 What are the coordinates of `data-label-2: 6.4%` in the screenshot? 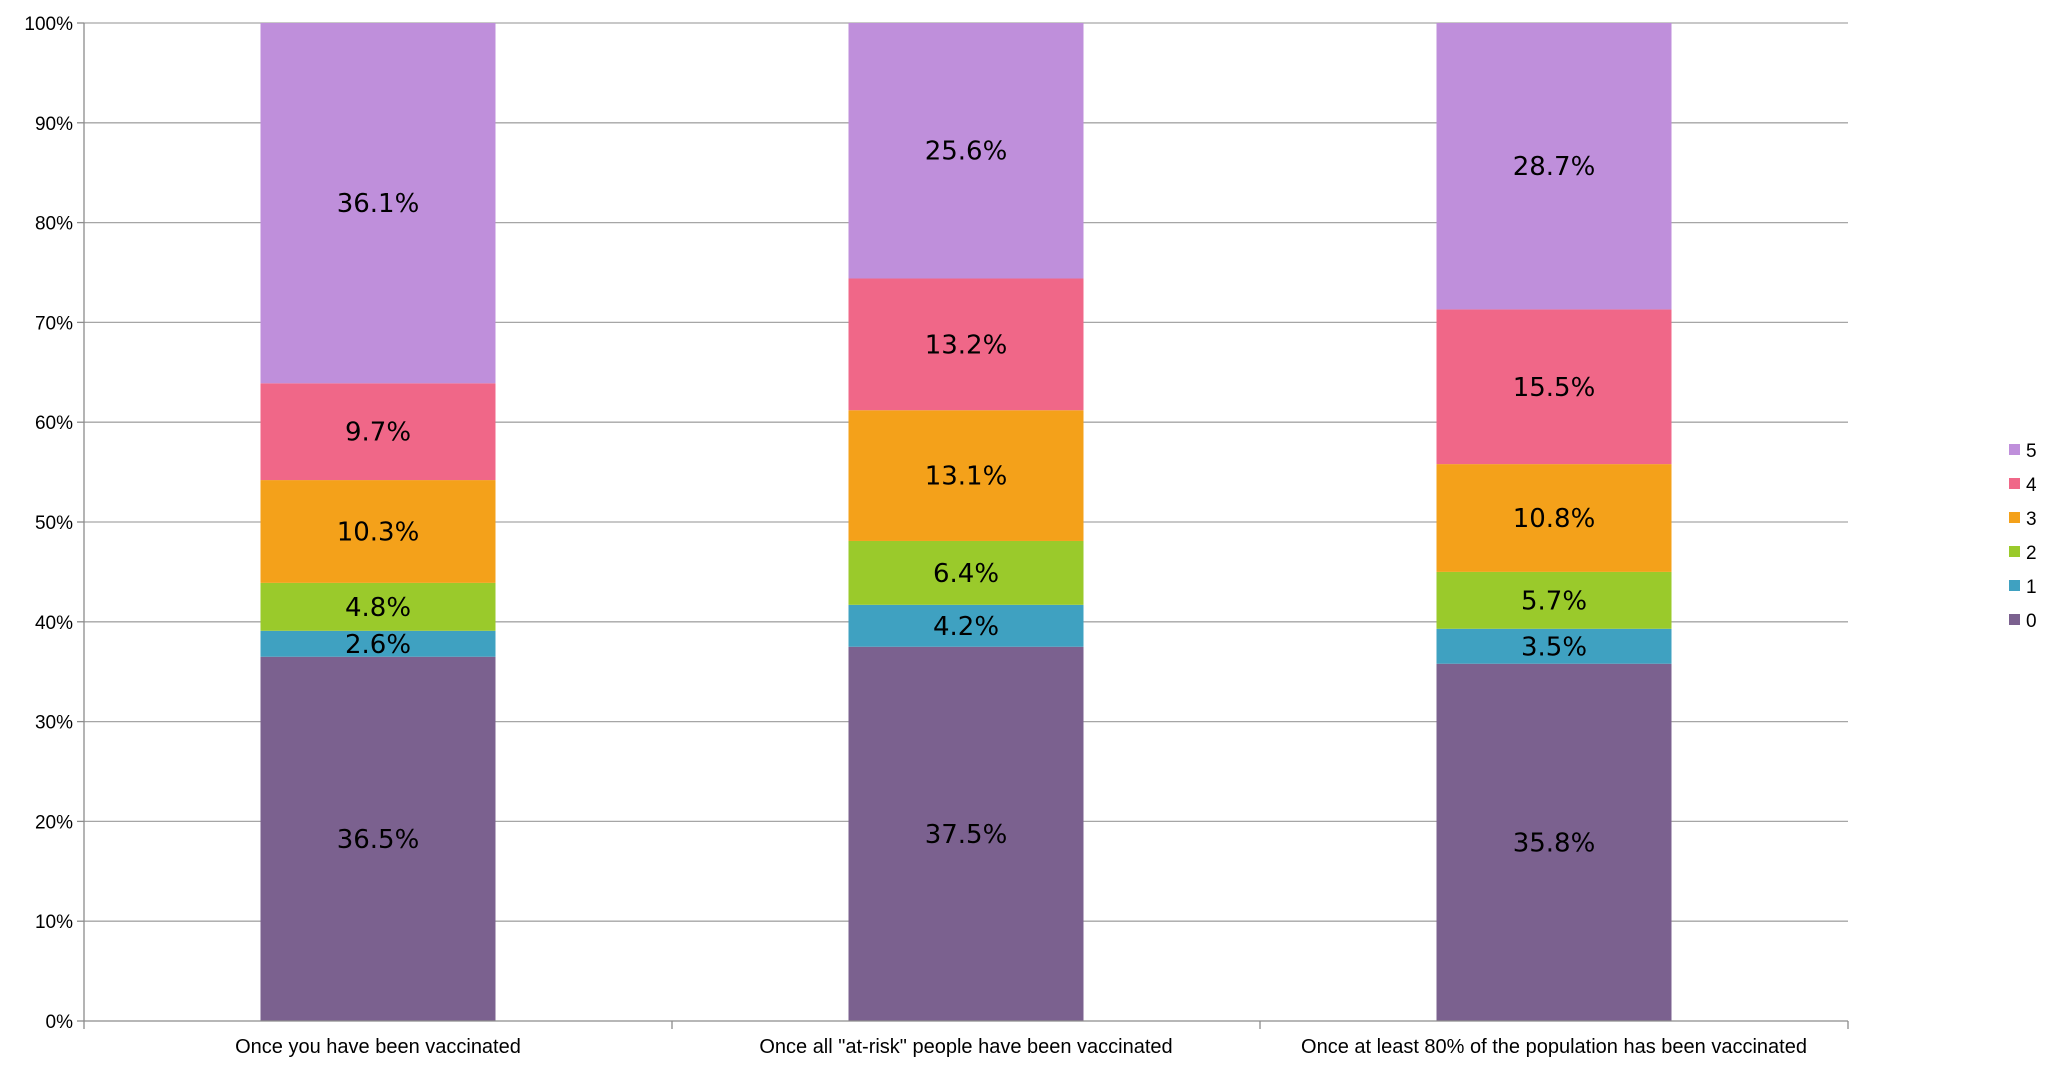 It's located at (966, 574).